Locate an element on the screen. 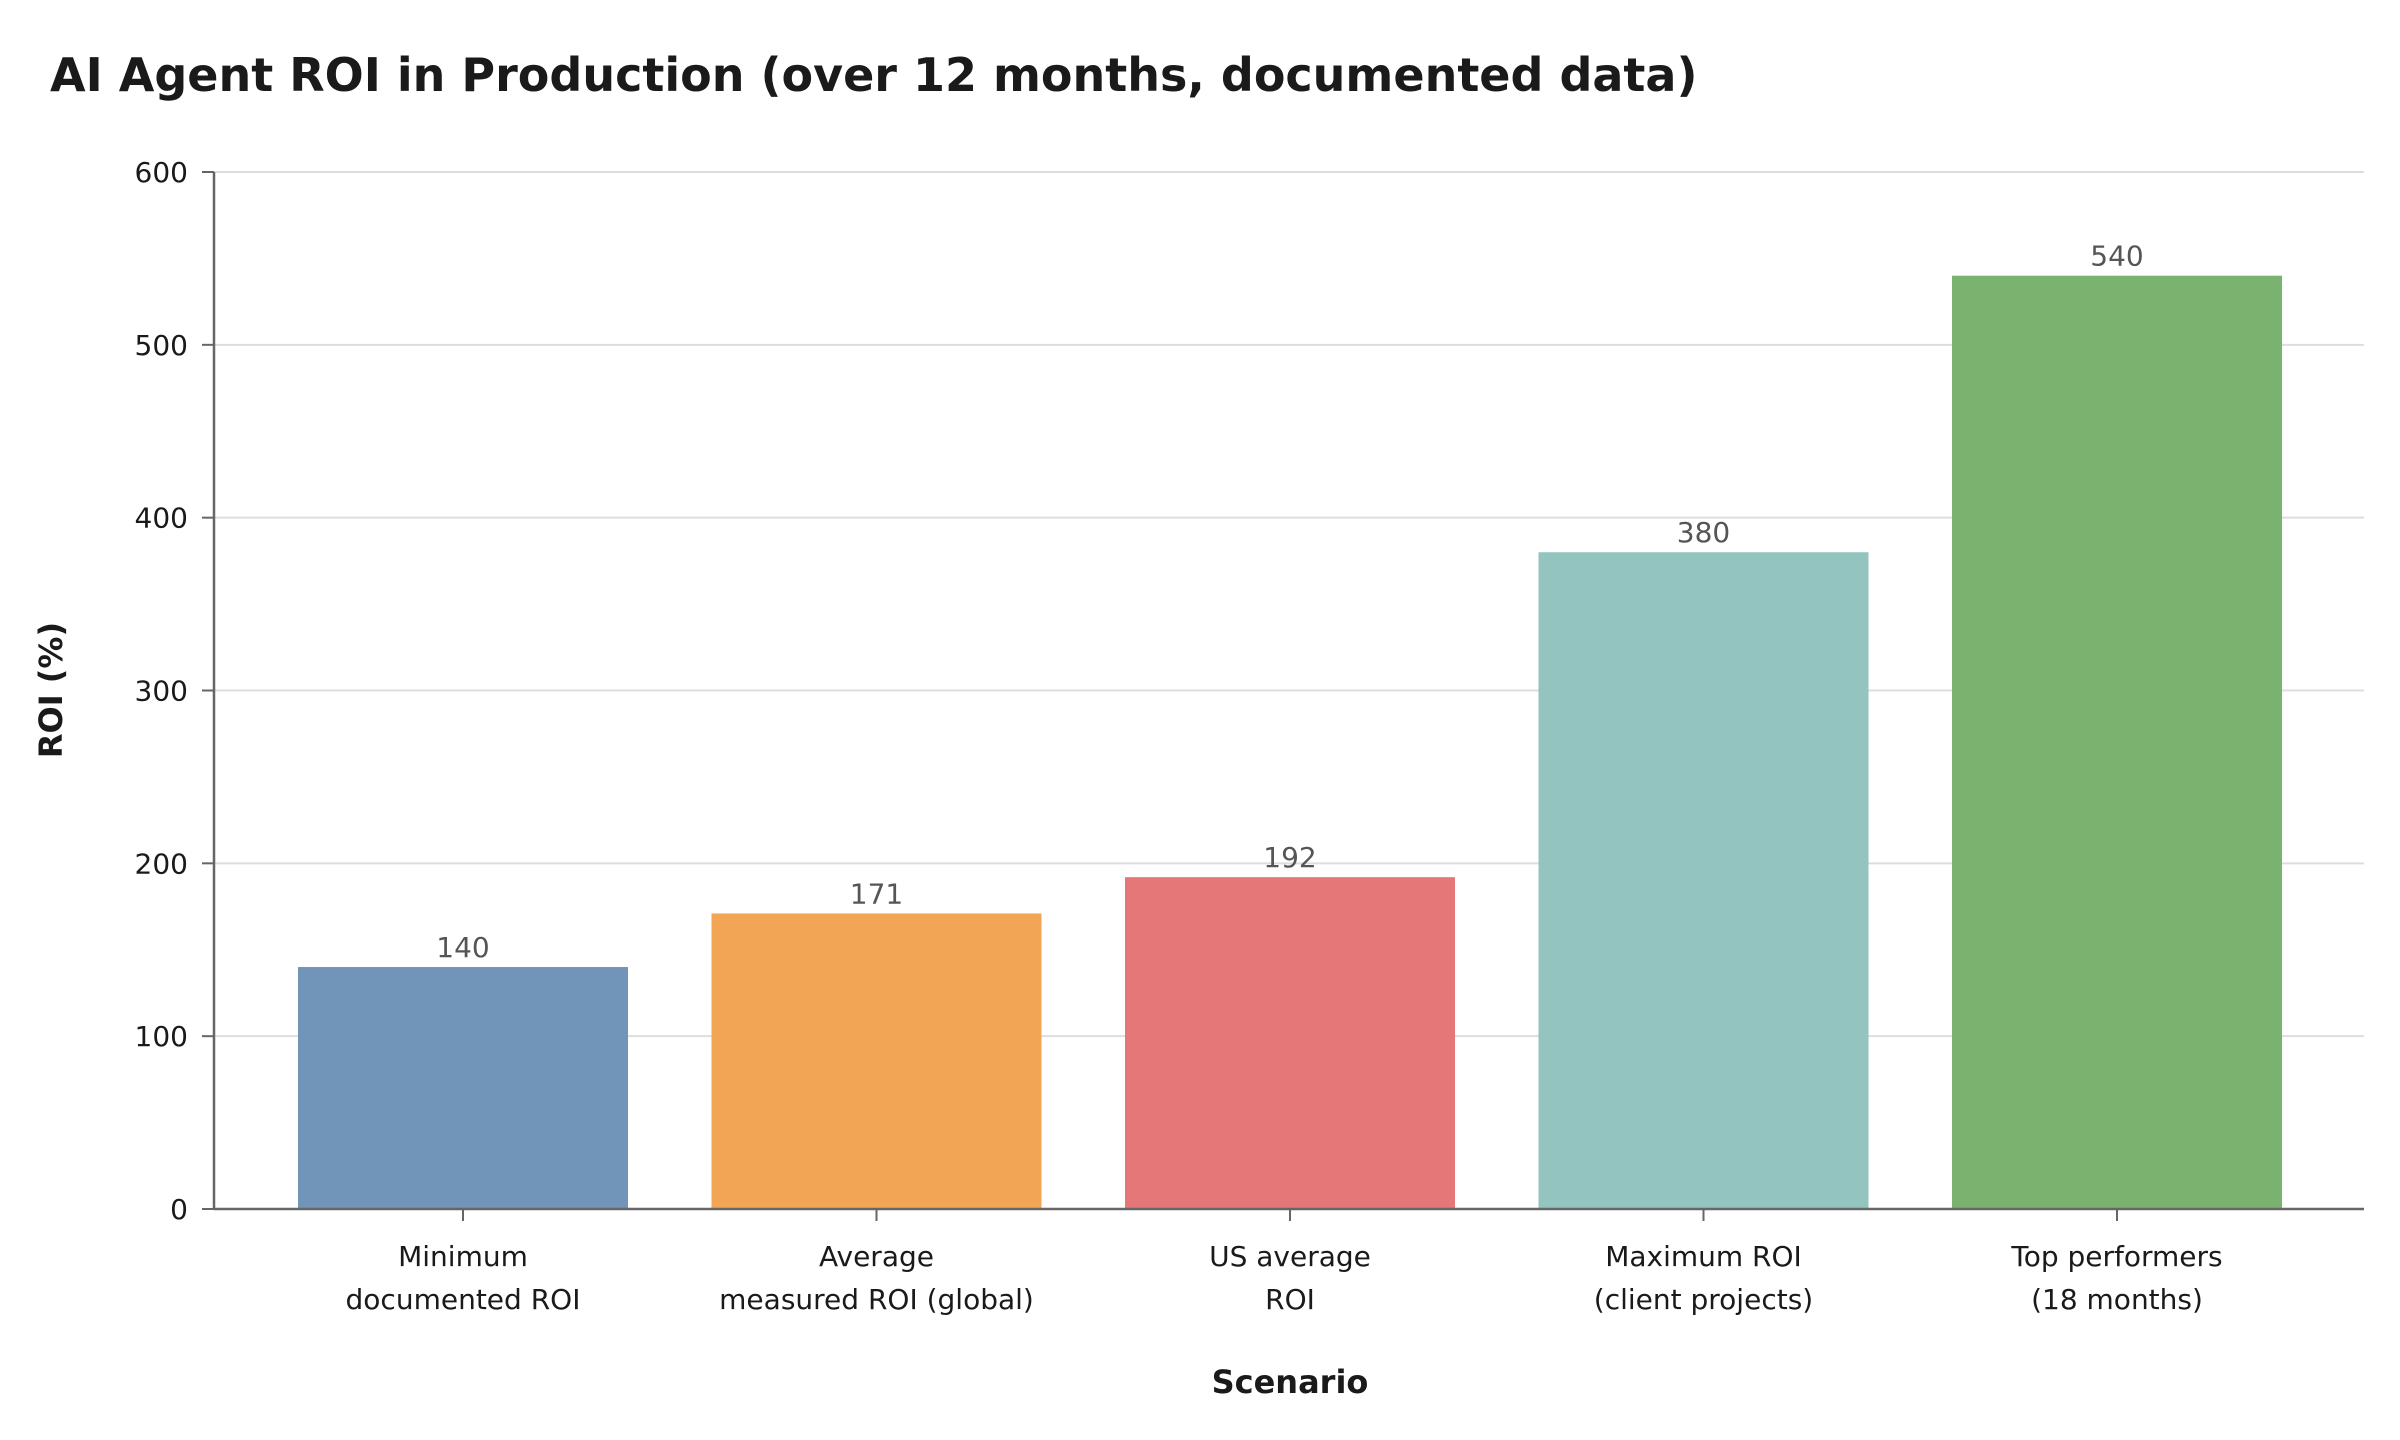 This screenshot has height=1440, width=2400. data-label: 192 is located at coordinates (1289, 857).